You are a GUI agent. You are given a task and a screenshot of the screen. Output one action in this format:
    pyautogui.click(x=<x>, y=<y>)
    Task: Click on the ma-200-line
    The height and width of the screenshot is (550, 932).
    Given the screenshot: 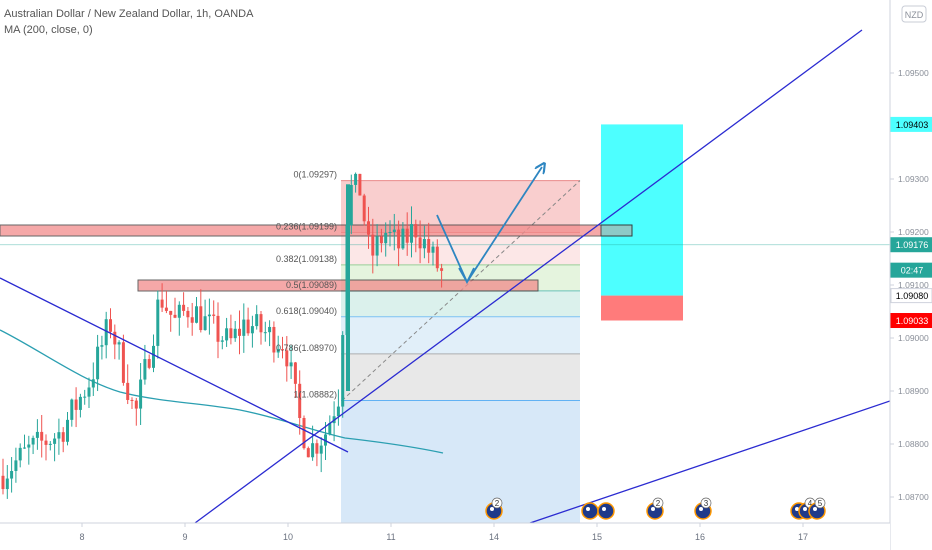 What is the action you would take?
    pyautogui.click(x=222, y=391)
    